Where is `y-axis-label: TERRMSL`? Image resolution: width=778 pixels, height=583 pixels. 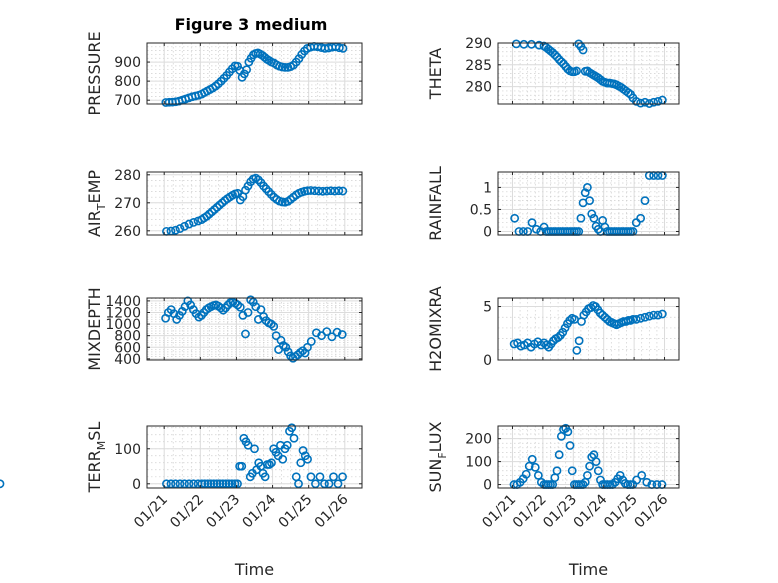 y-axis-label: TERRMSL is located at coordinates (96, 458).